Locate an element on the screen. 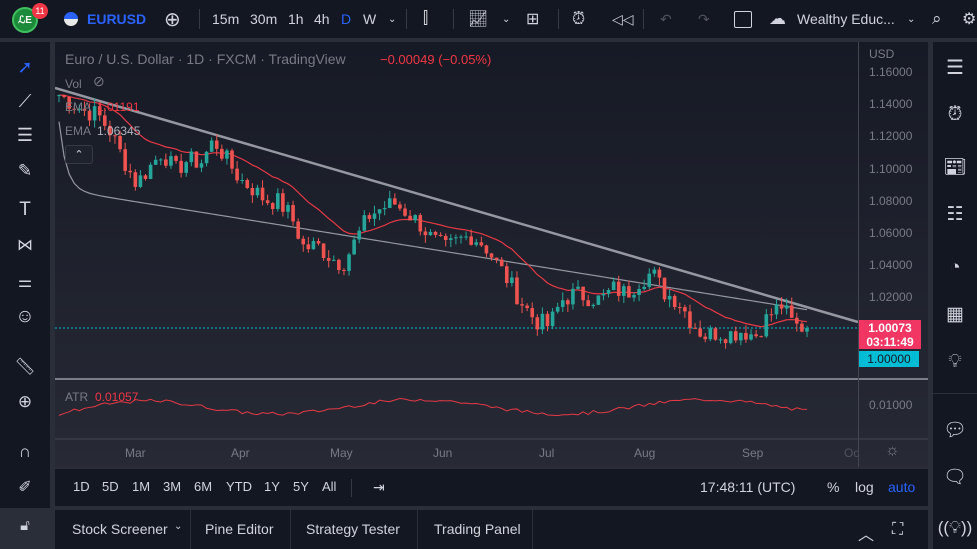 This screenshot has height=549, width=977. ruler-icon: 📏︎ is located at coordinates (25, 366).